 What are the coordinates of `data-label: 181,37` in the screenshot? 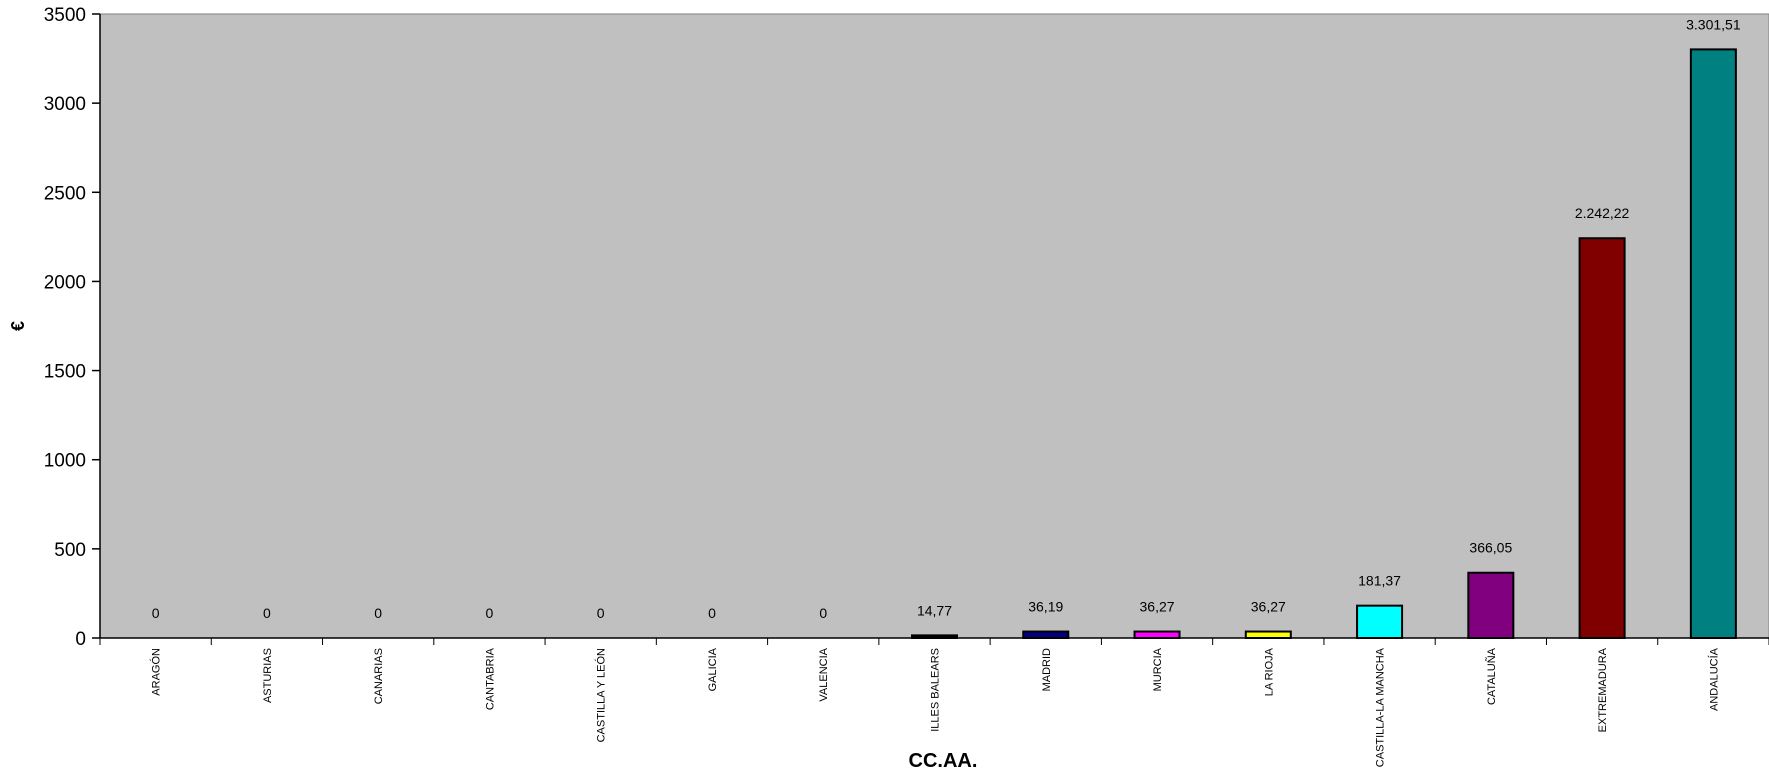 It's located at (1379, 581).